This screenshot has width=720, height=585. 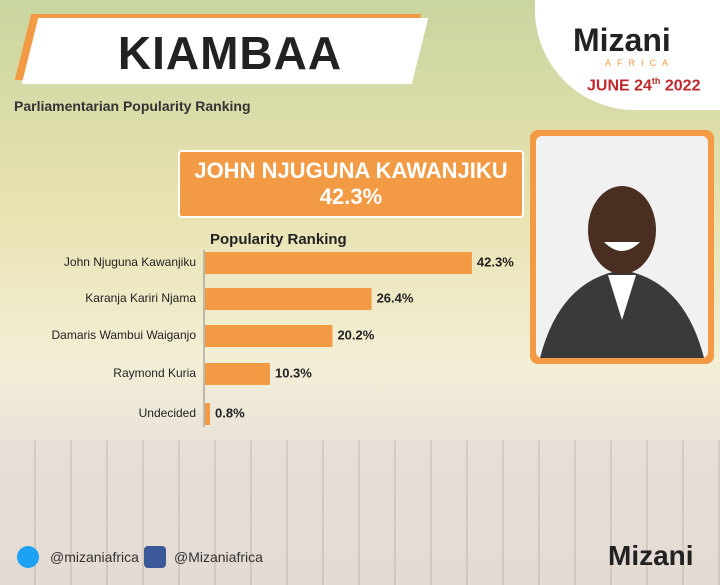 What do you see at coordinates (656, 81) in the screenshot?
I see `date-suffix: th` at bounding box center [656, 81].